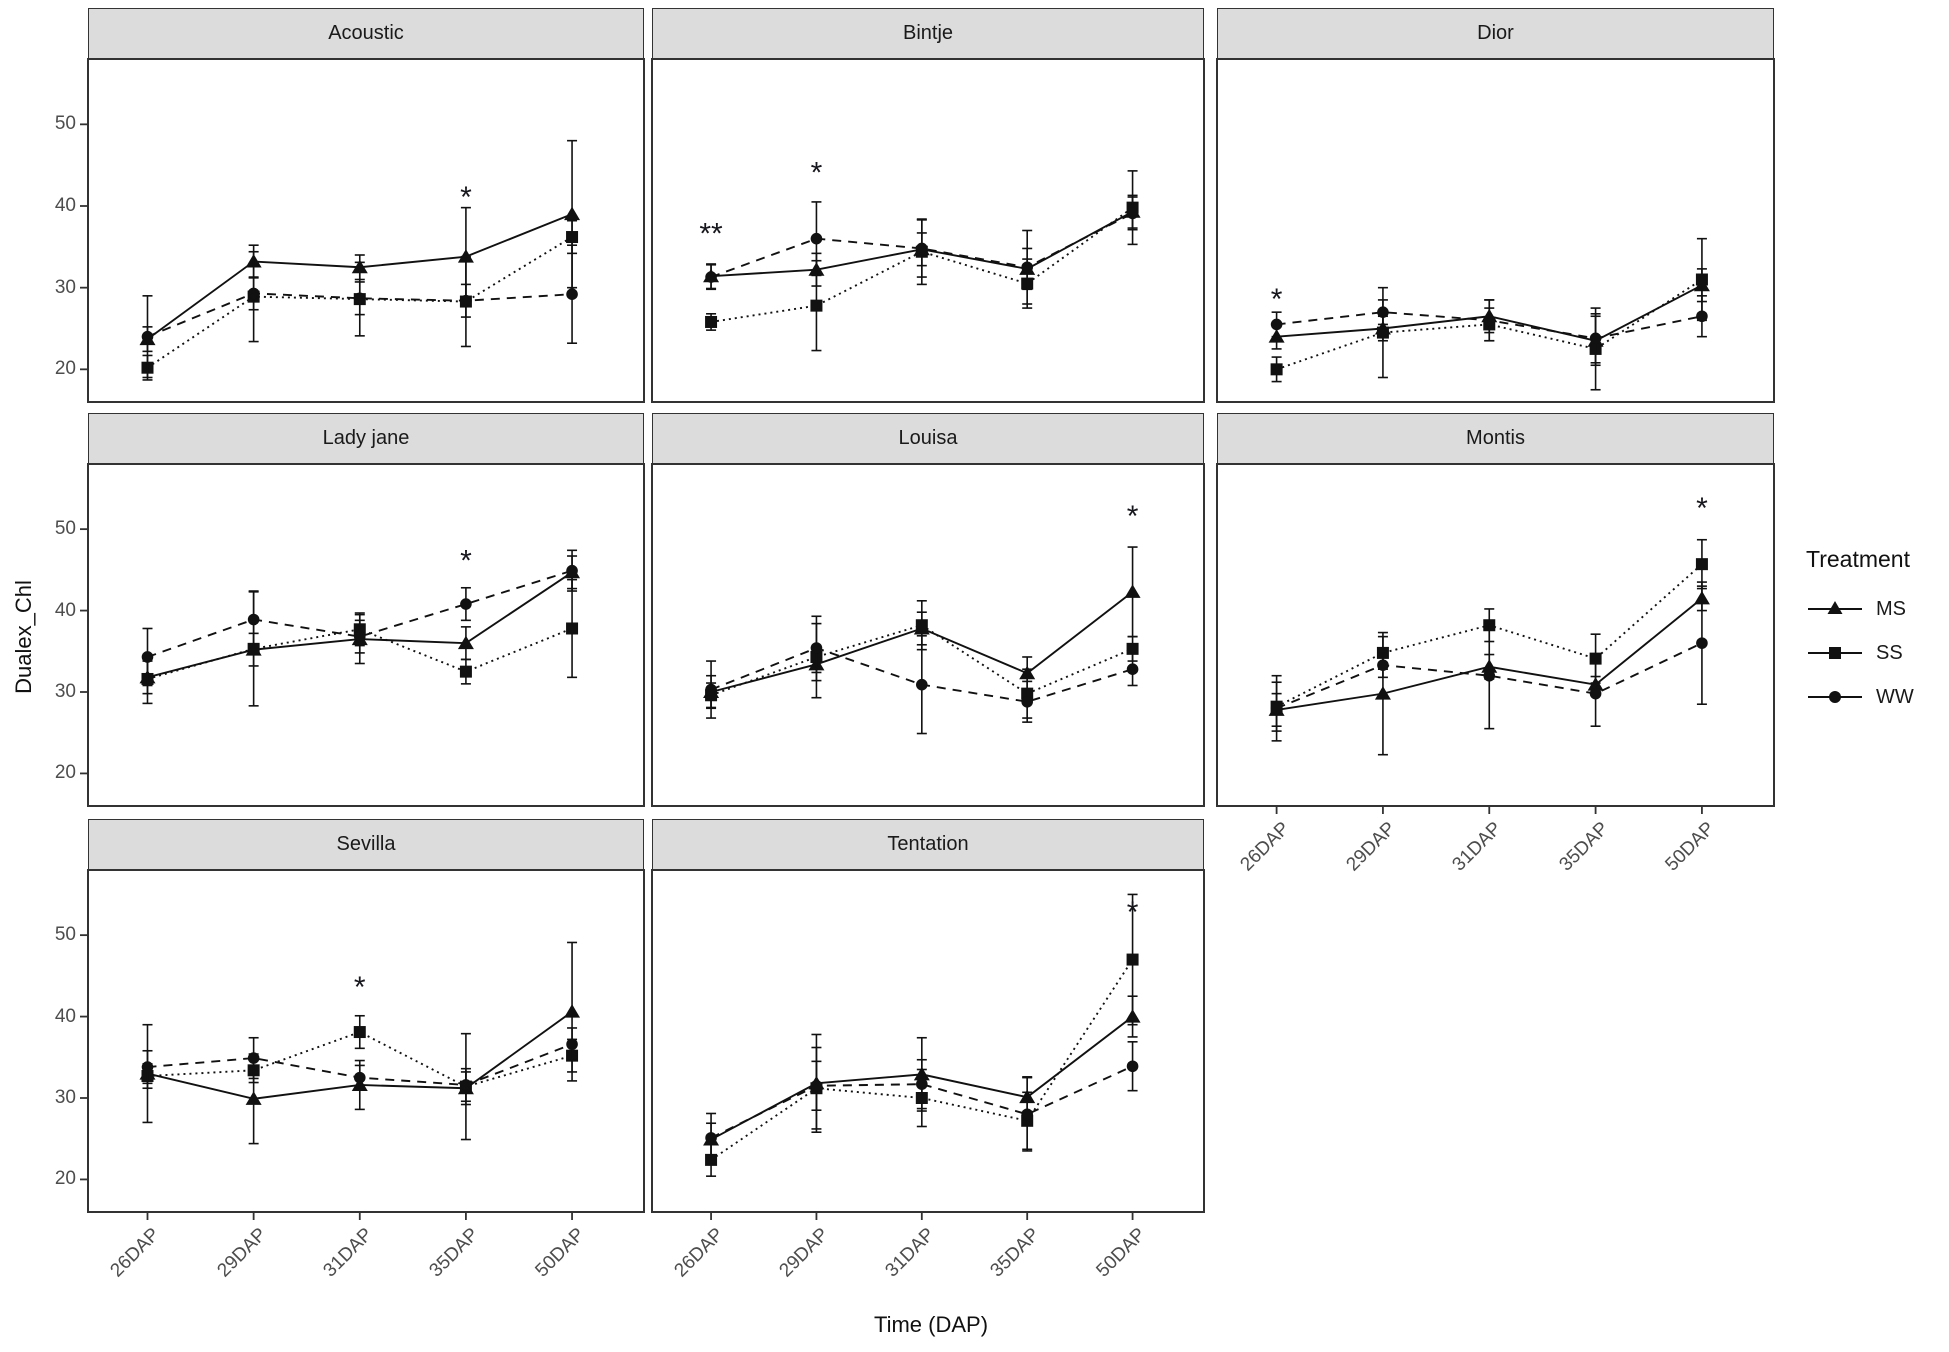 This screenshot has width=1949, height=1352. I want to click on legend-entry-ms: MS, so click(1860, 609).